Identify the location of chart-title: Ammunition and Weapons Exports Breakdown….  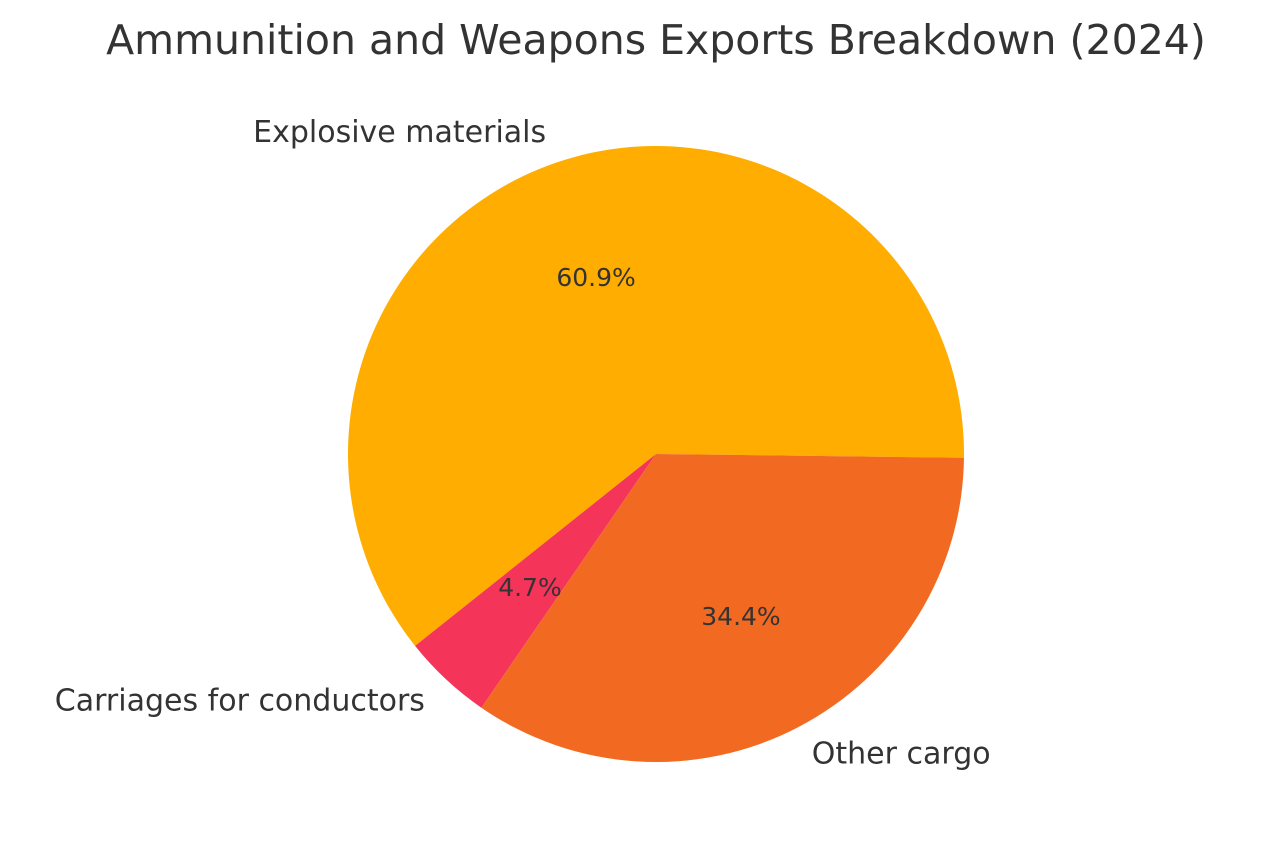
(656, 40).